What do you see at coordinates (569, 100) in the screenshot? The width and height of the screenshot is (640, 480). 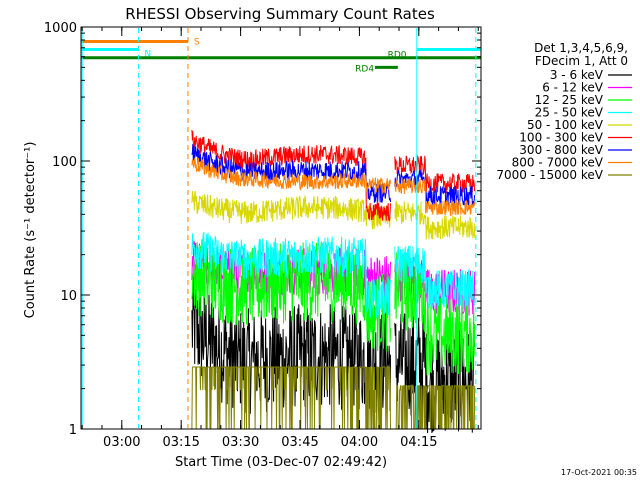 I see `legend-entry: 12 - 25 keV` at bounding box center [569, 100].